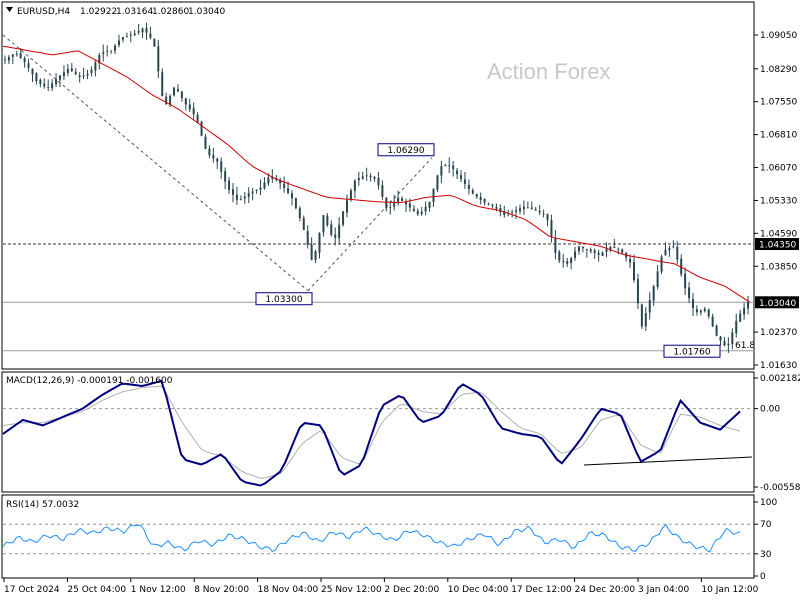 The width and height of the screenshot is (800, 600). I want to click on price-axis-marker-label: 1.04350, so click(777, 246).